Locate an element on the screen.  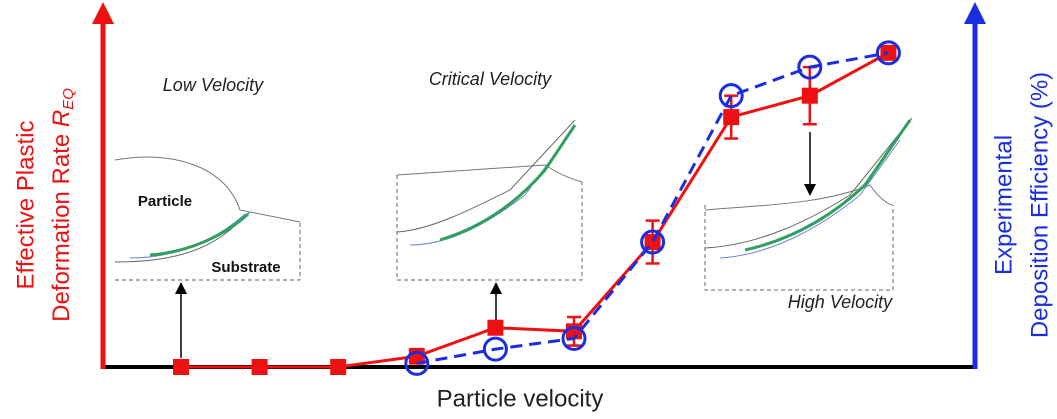
annotation: Substrate is located at coordinates (245, 267).